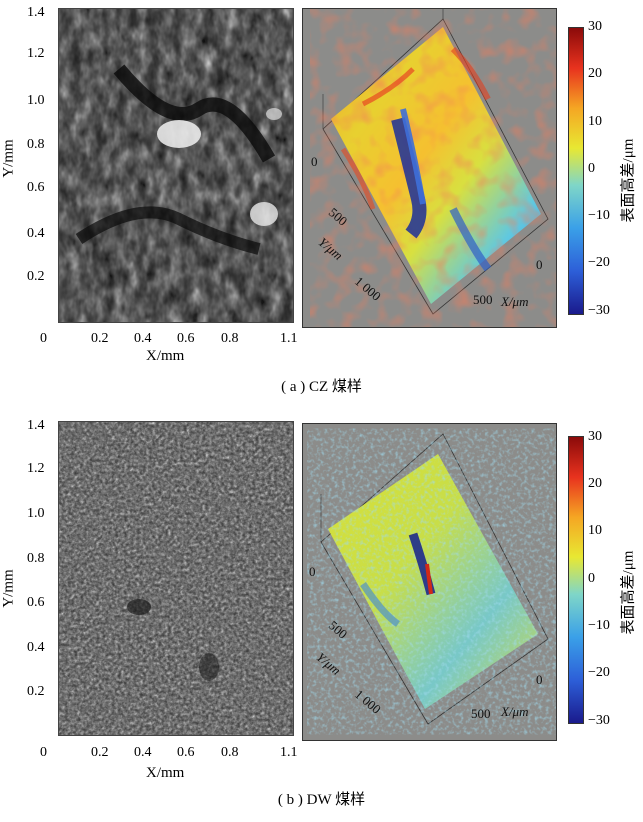 The height and width of the screenshot is (822, 643). What do you see at coordinates (321, 800) in the screenshot?
I see `panel-caption: ( b ) DW 煤样` at bounding box center [321, 800].